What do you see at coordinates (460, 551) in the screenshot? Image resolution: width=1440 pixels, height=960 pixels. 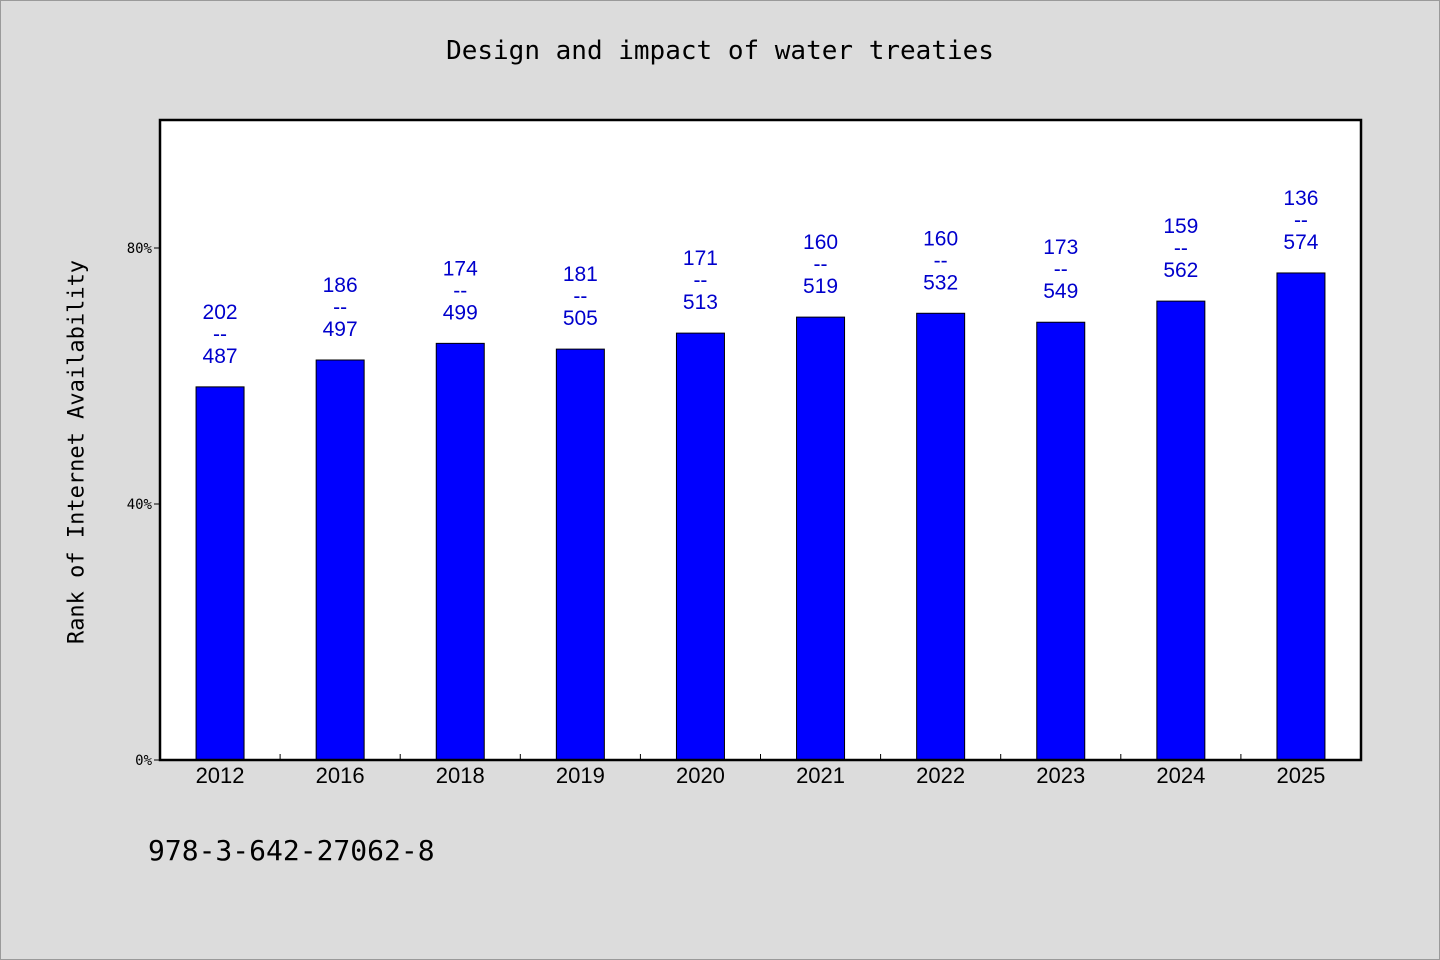 I see `bar-2018` at bounding box center [460, 551].